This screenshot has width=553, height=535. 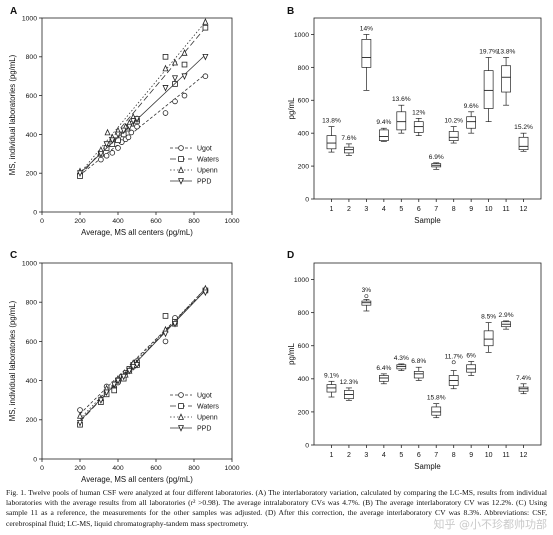 What do you see at coordinates (307, 445) in the screenshot?
I see `y-tick-label: 0` at bounding box center [307, 445].